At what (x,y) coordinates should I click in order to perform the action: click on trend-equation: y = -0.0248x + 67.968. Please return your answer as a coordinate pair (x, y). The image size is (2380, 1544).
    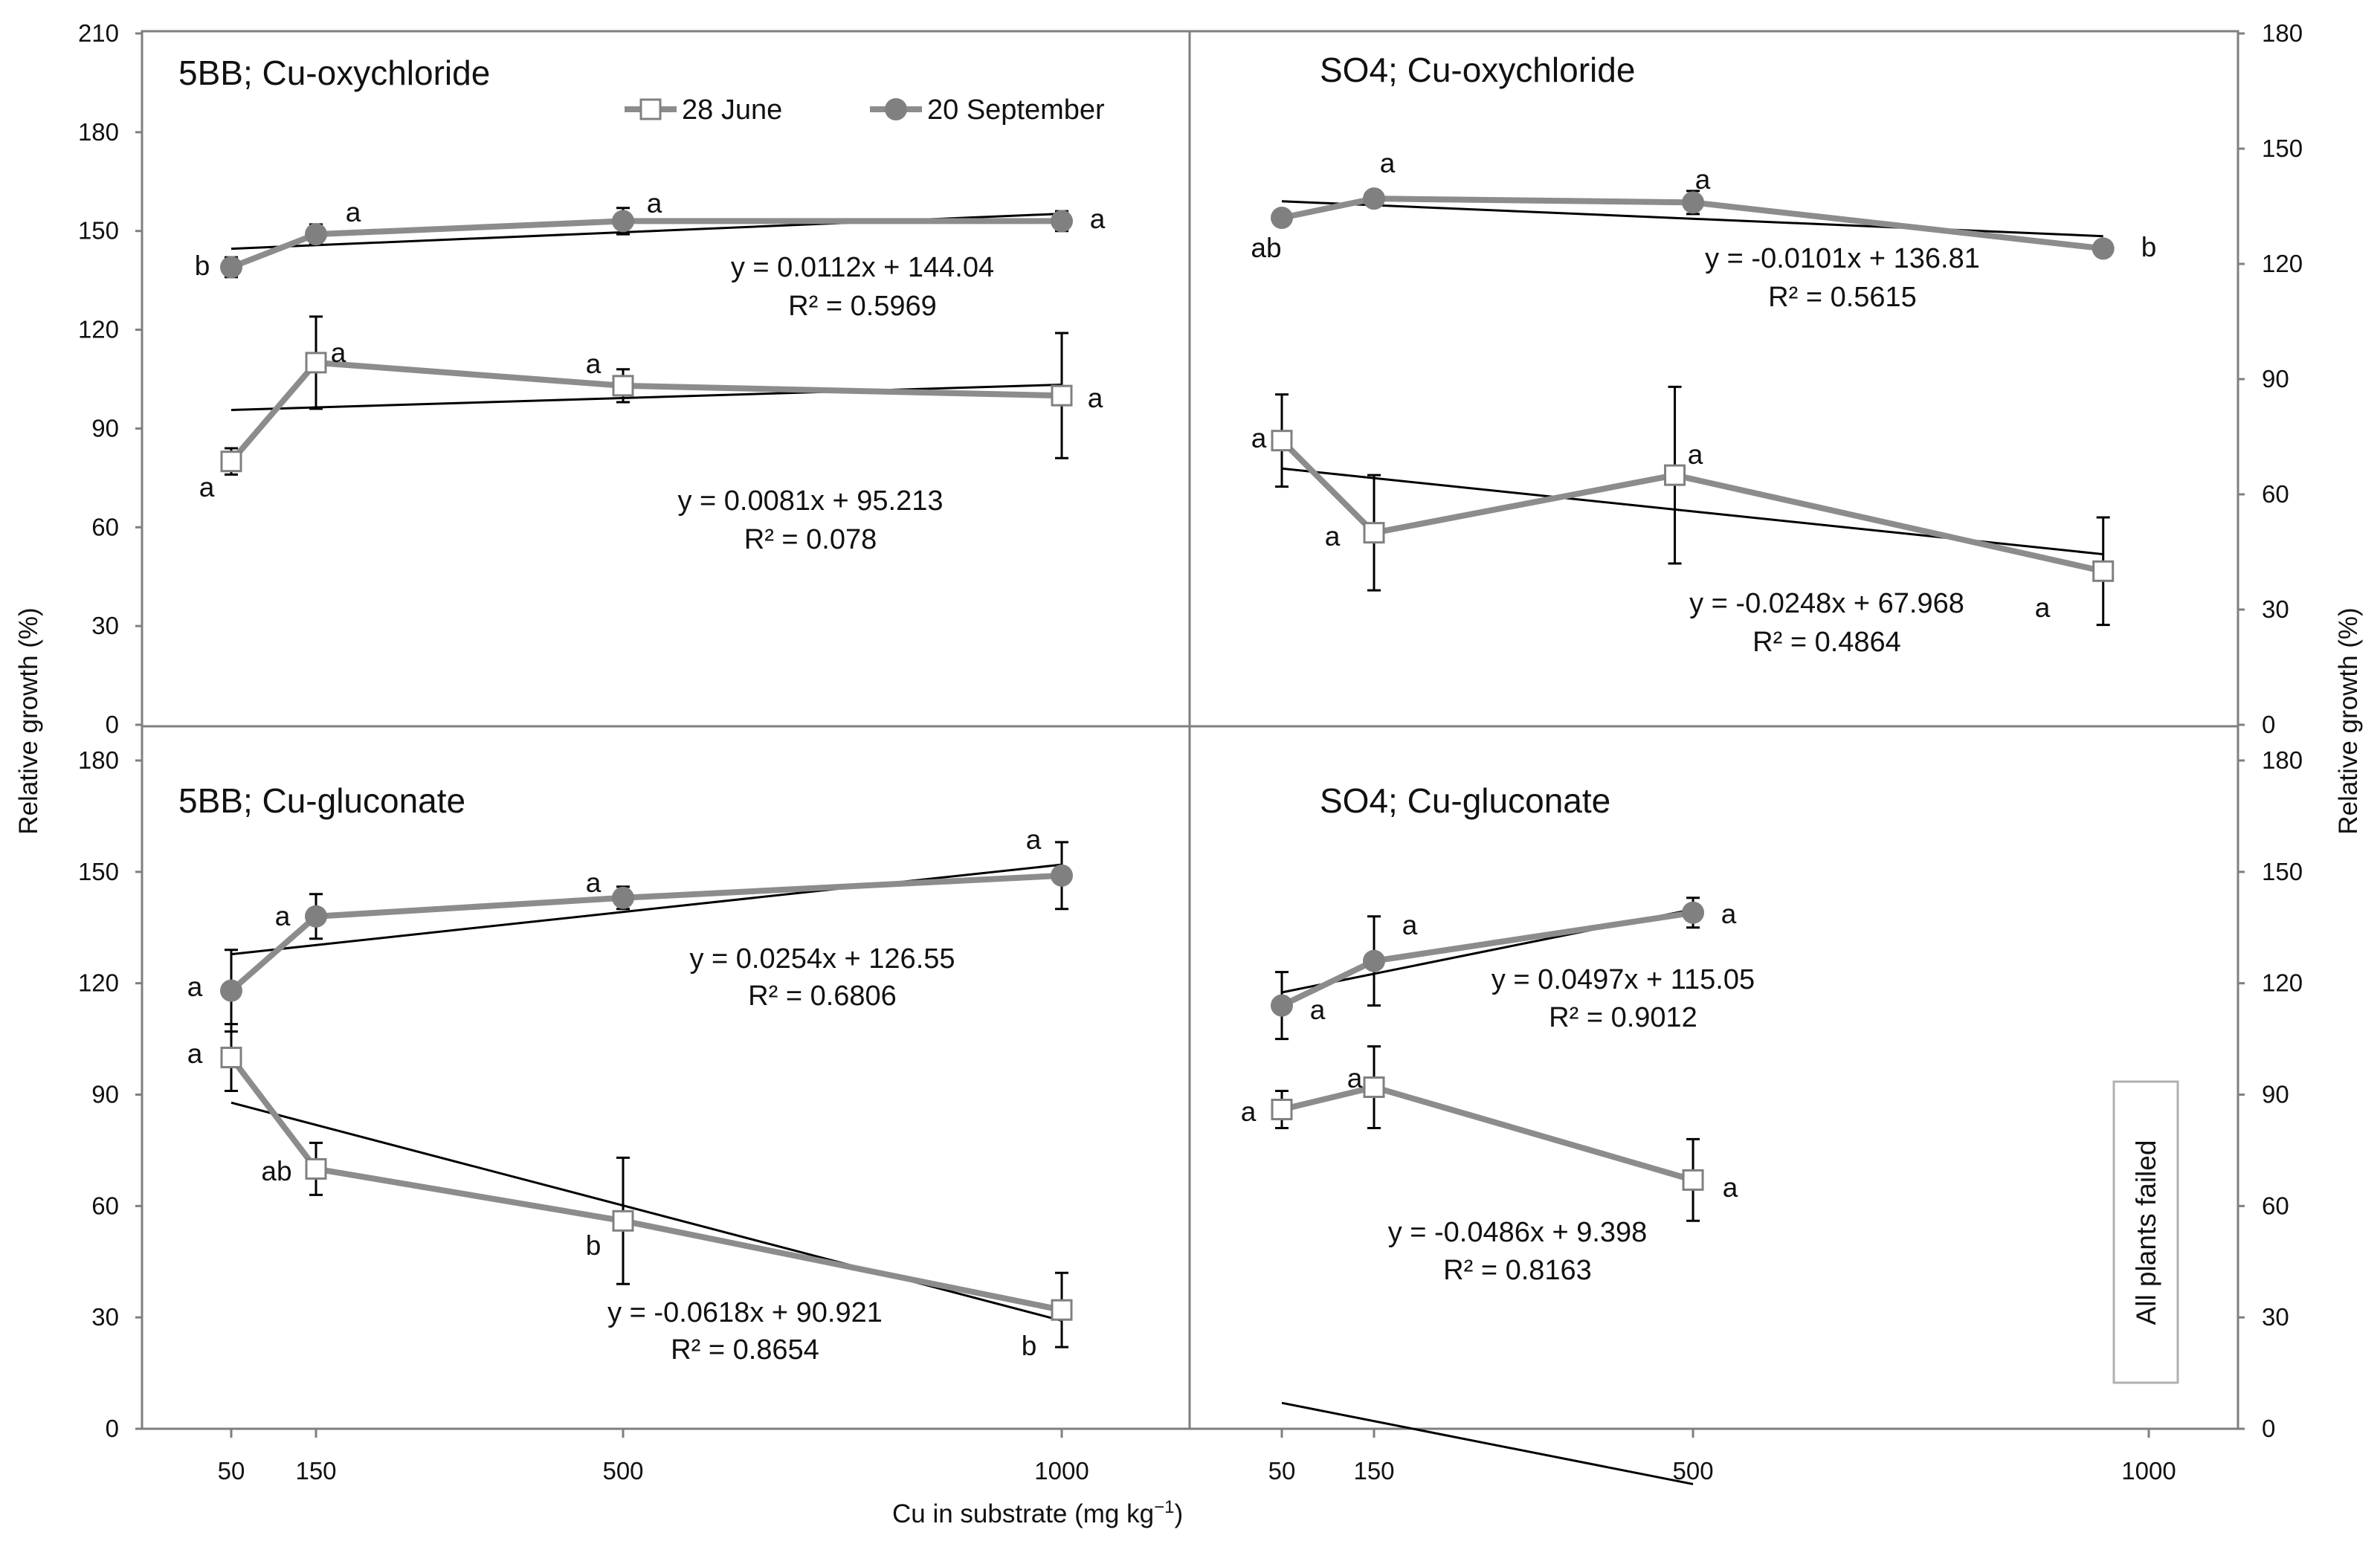
    Looking at the image, I should click on (1826, 603).